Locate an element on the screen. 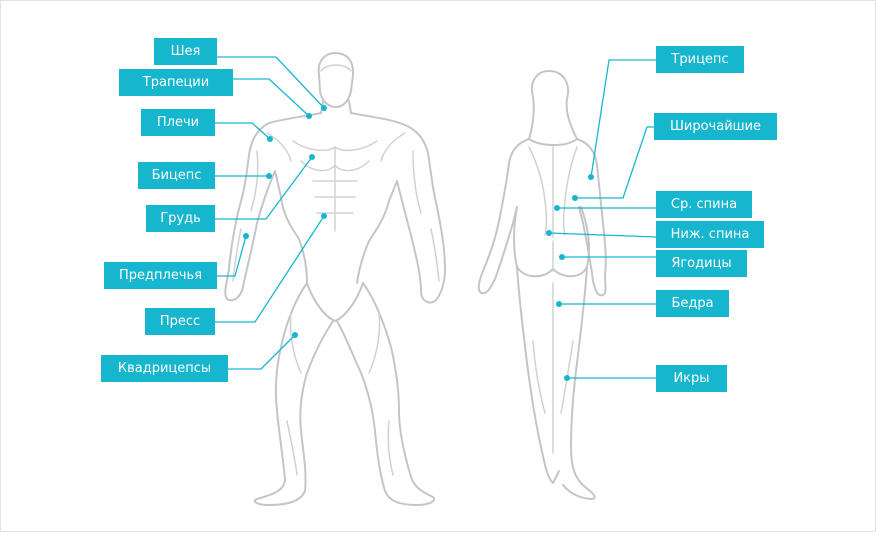  label-calves: Икры is located at coordinates (691, 378).